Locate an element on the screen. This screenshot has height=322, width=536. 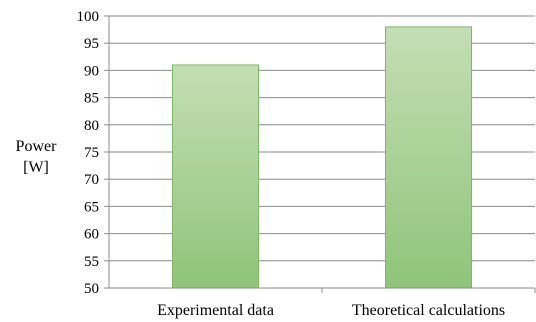
y-tick-label-65: 65 is located at coordinates (91, 207).